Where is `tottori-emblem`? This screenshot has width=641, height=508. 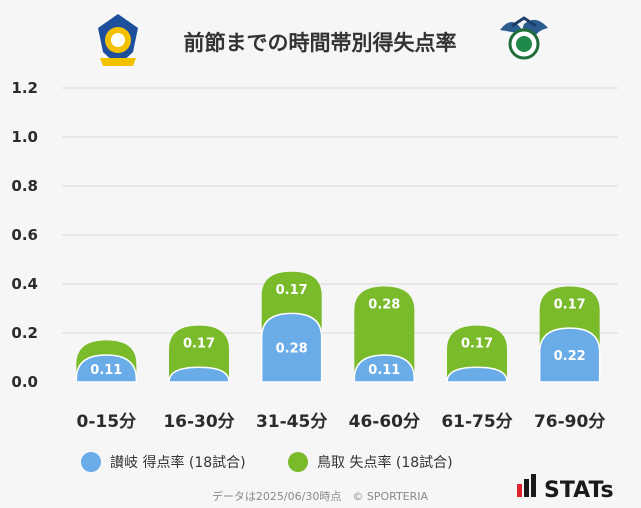
tottori-emblem is located at coordinates (524, 38).